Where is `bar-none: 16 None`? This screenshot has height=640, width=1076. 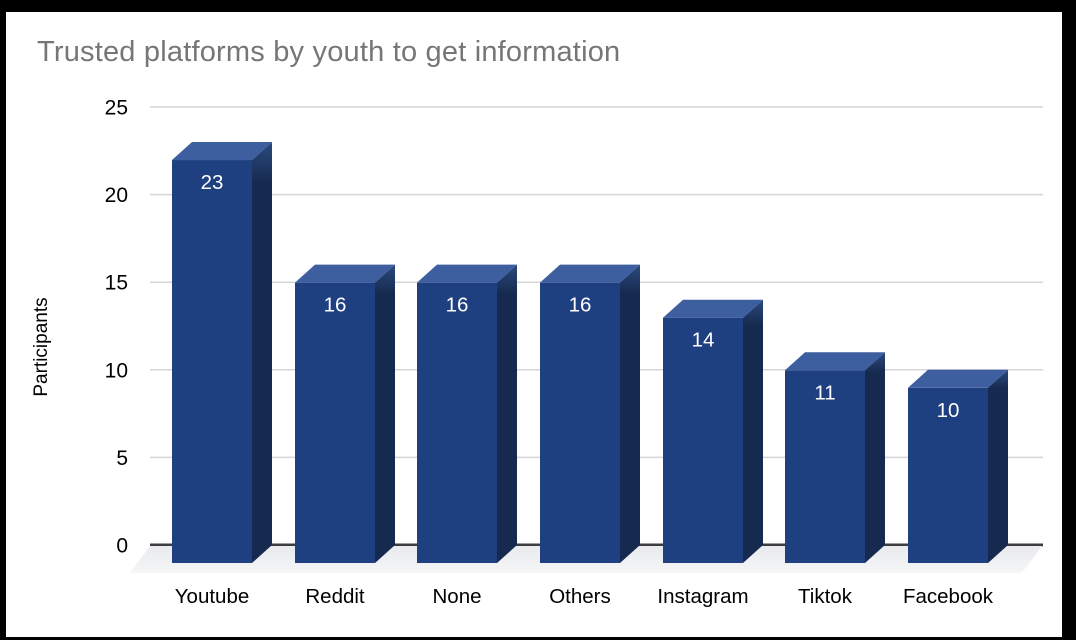
bar-none: 16 None is located at coordinates (467, 436).